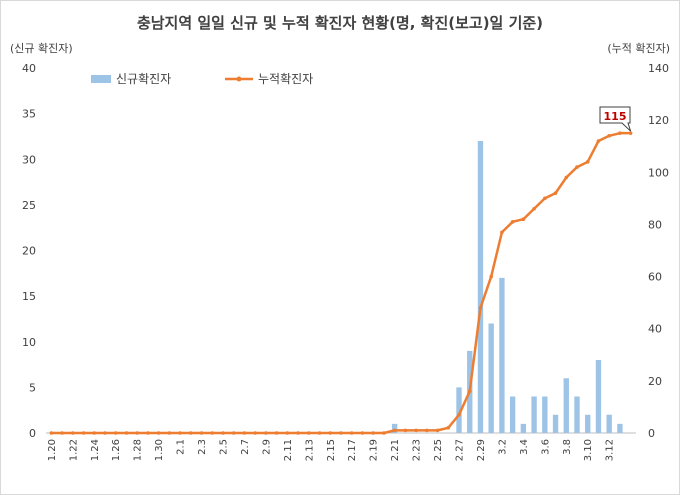  What do you see at coordinates (658, 68) in the screenshot?
I see `right-tick-label: 140` at bounding box center [658, 68].